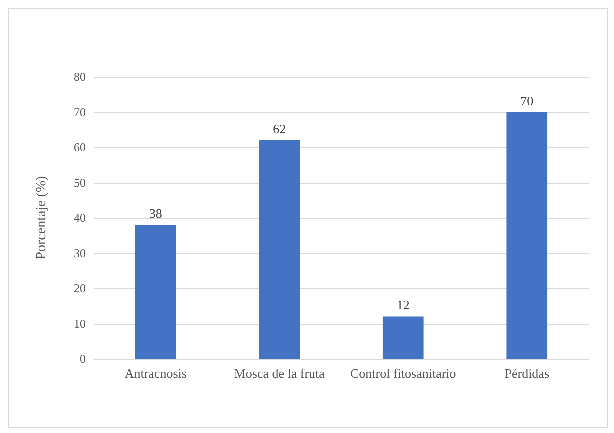  Describe the element at coordinates (80, 218) in the screenshot. I see `y-tick-label: 40` at that location.